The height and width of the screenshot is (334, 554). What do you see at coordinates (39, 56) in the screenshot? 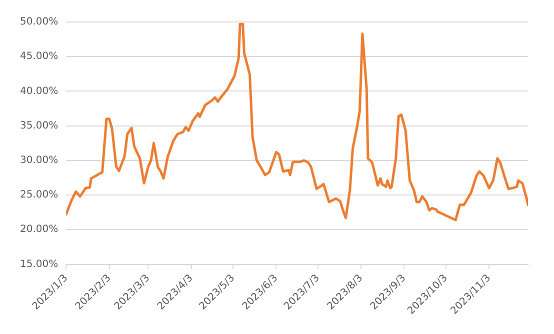
I see `y-tick-label: 45.00%` at bounding box center [39, 56].